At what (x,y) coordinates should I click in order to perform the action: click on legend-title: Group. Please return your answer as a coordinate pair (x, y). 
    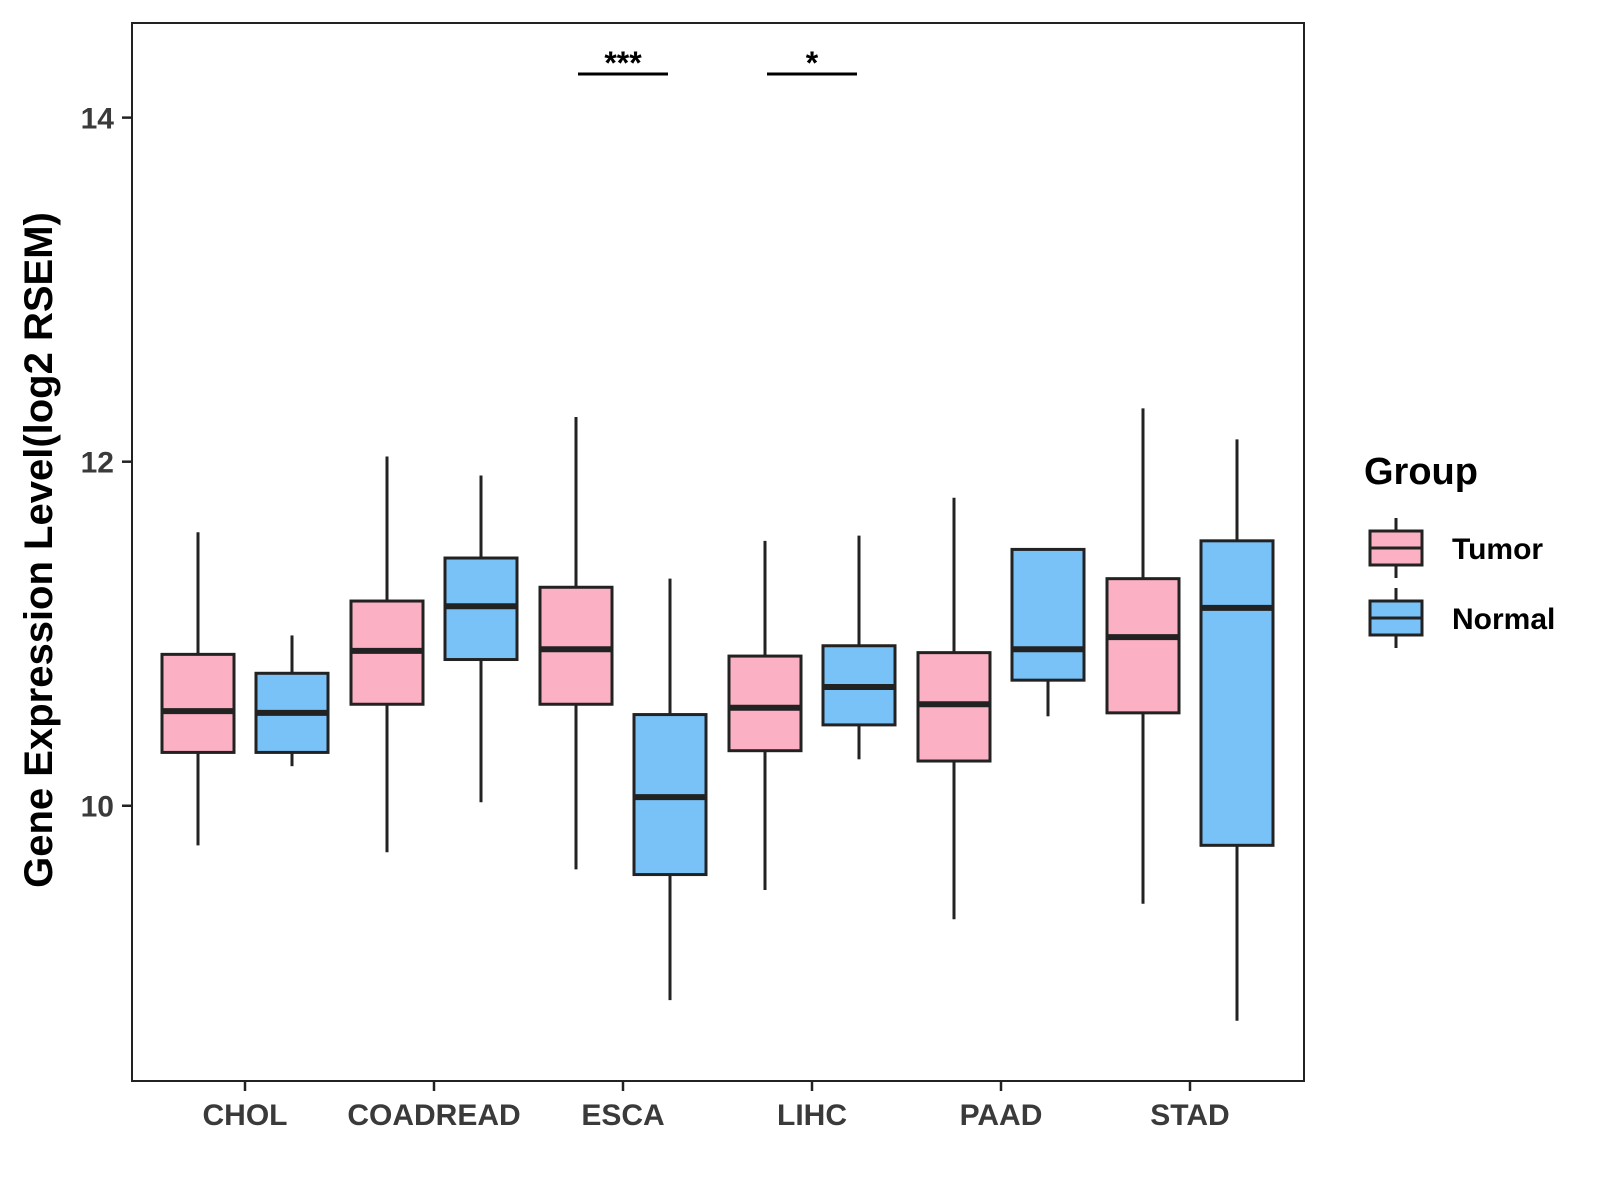
    Looking at the image, I should click on (1421, 472).